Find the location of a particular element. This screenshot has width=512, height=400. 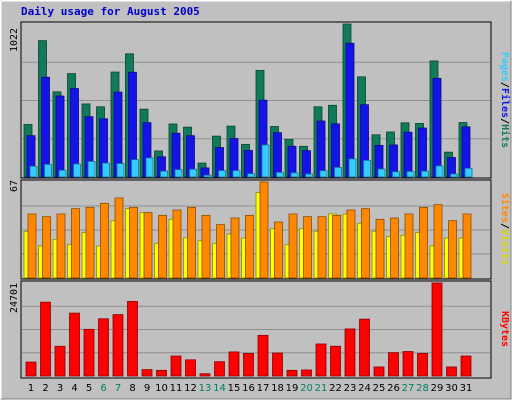

x-tick-label: 12 is located at coordinates (190, 388).